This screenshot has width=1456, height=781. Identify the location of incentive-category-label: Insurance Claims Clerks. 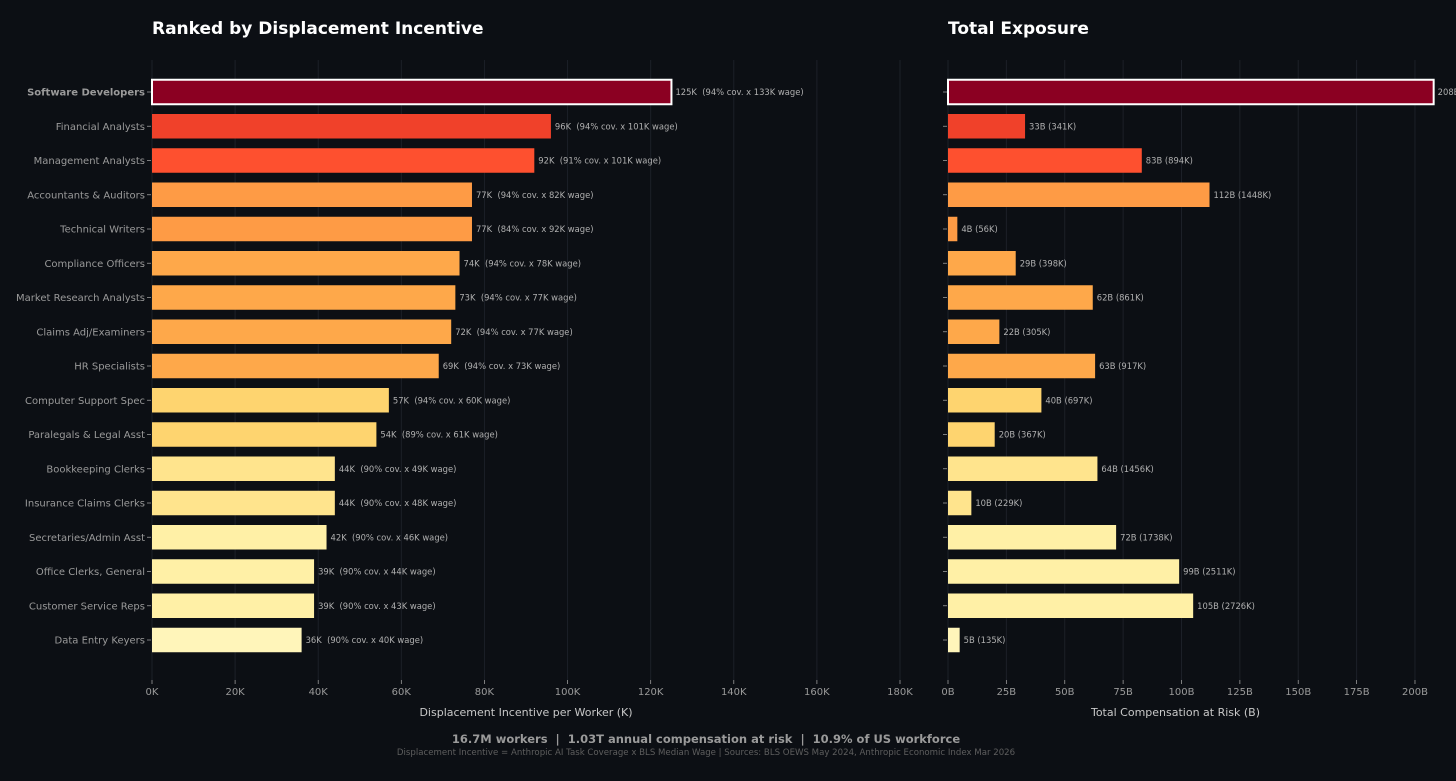
(85, 504).